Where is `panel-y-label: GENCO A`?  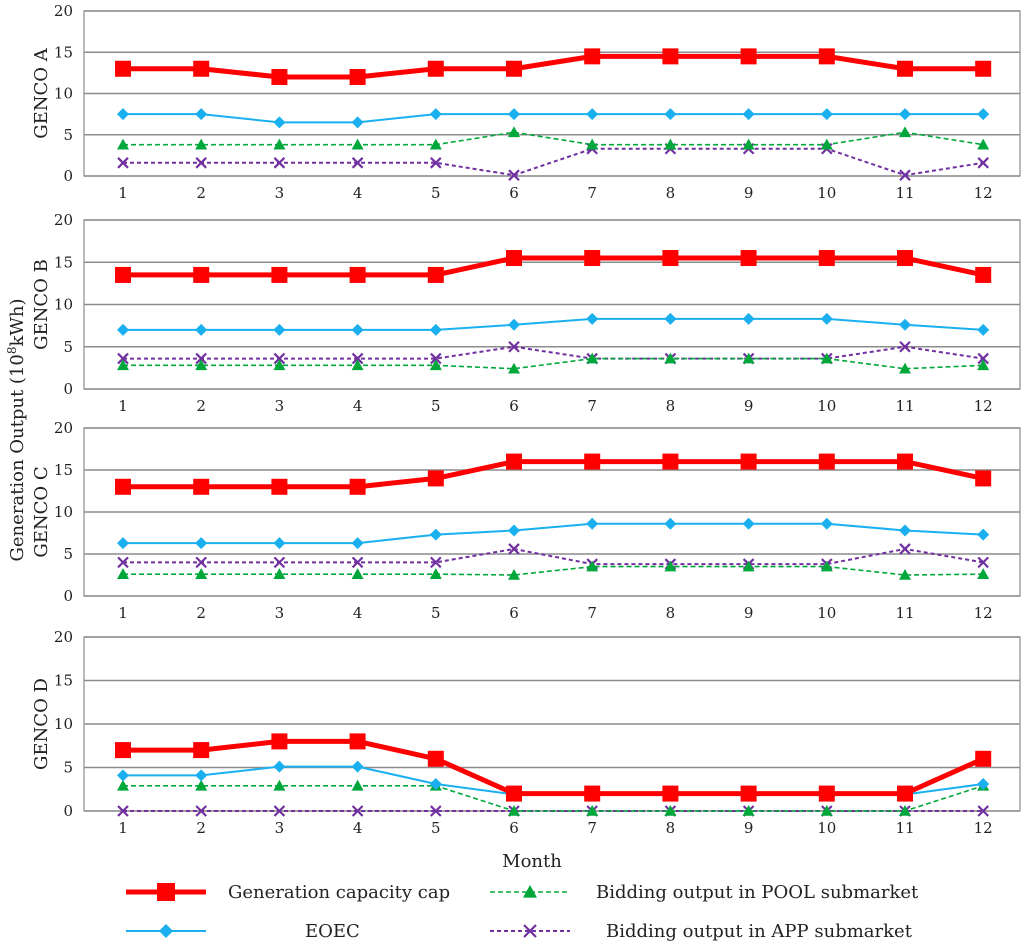 panel-y-label: GENCO A is located at coordinates (41, 93).